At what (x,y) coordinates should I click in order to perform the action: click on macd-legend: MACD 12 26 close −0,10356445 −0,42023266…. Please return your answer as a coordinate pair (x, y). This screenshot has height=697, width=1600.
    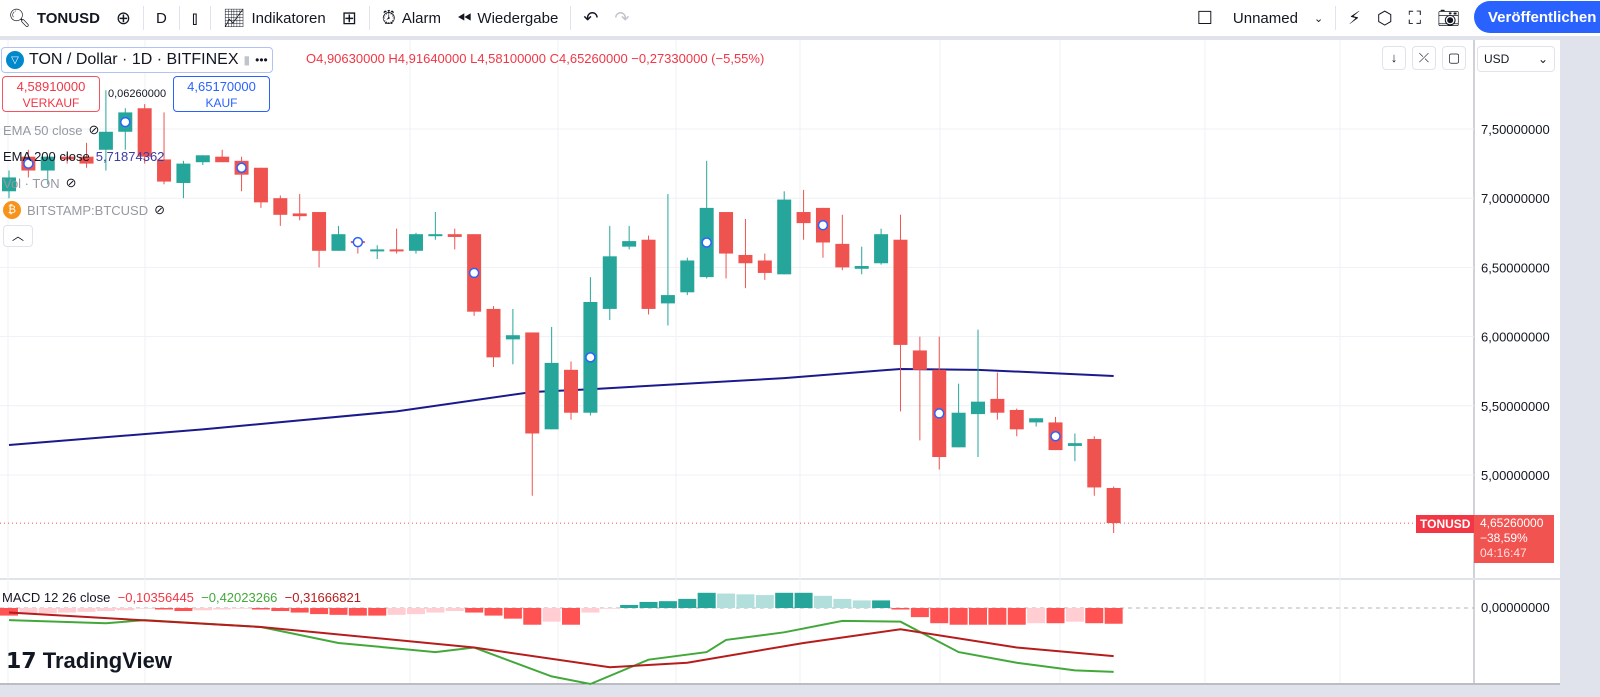
    Looking at the image, I should click on (181, 597).